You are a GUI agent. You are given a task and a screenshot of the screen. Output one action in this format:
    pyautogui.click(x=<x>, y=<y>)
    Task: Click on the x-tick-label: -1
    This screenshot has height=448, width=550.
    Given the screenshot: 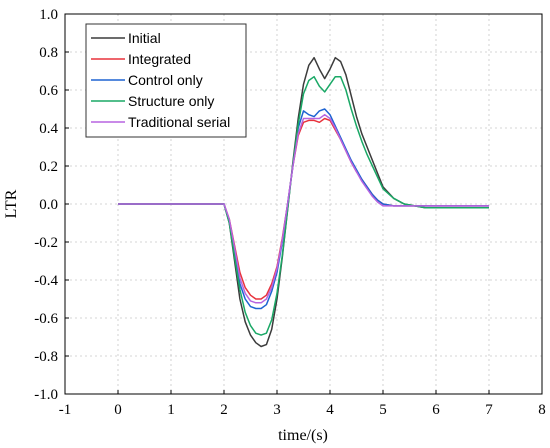 What is the action you would take?
    pyautogui.click(x=65, y=410)
    